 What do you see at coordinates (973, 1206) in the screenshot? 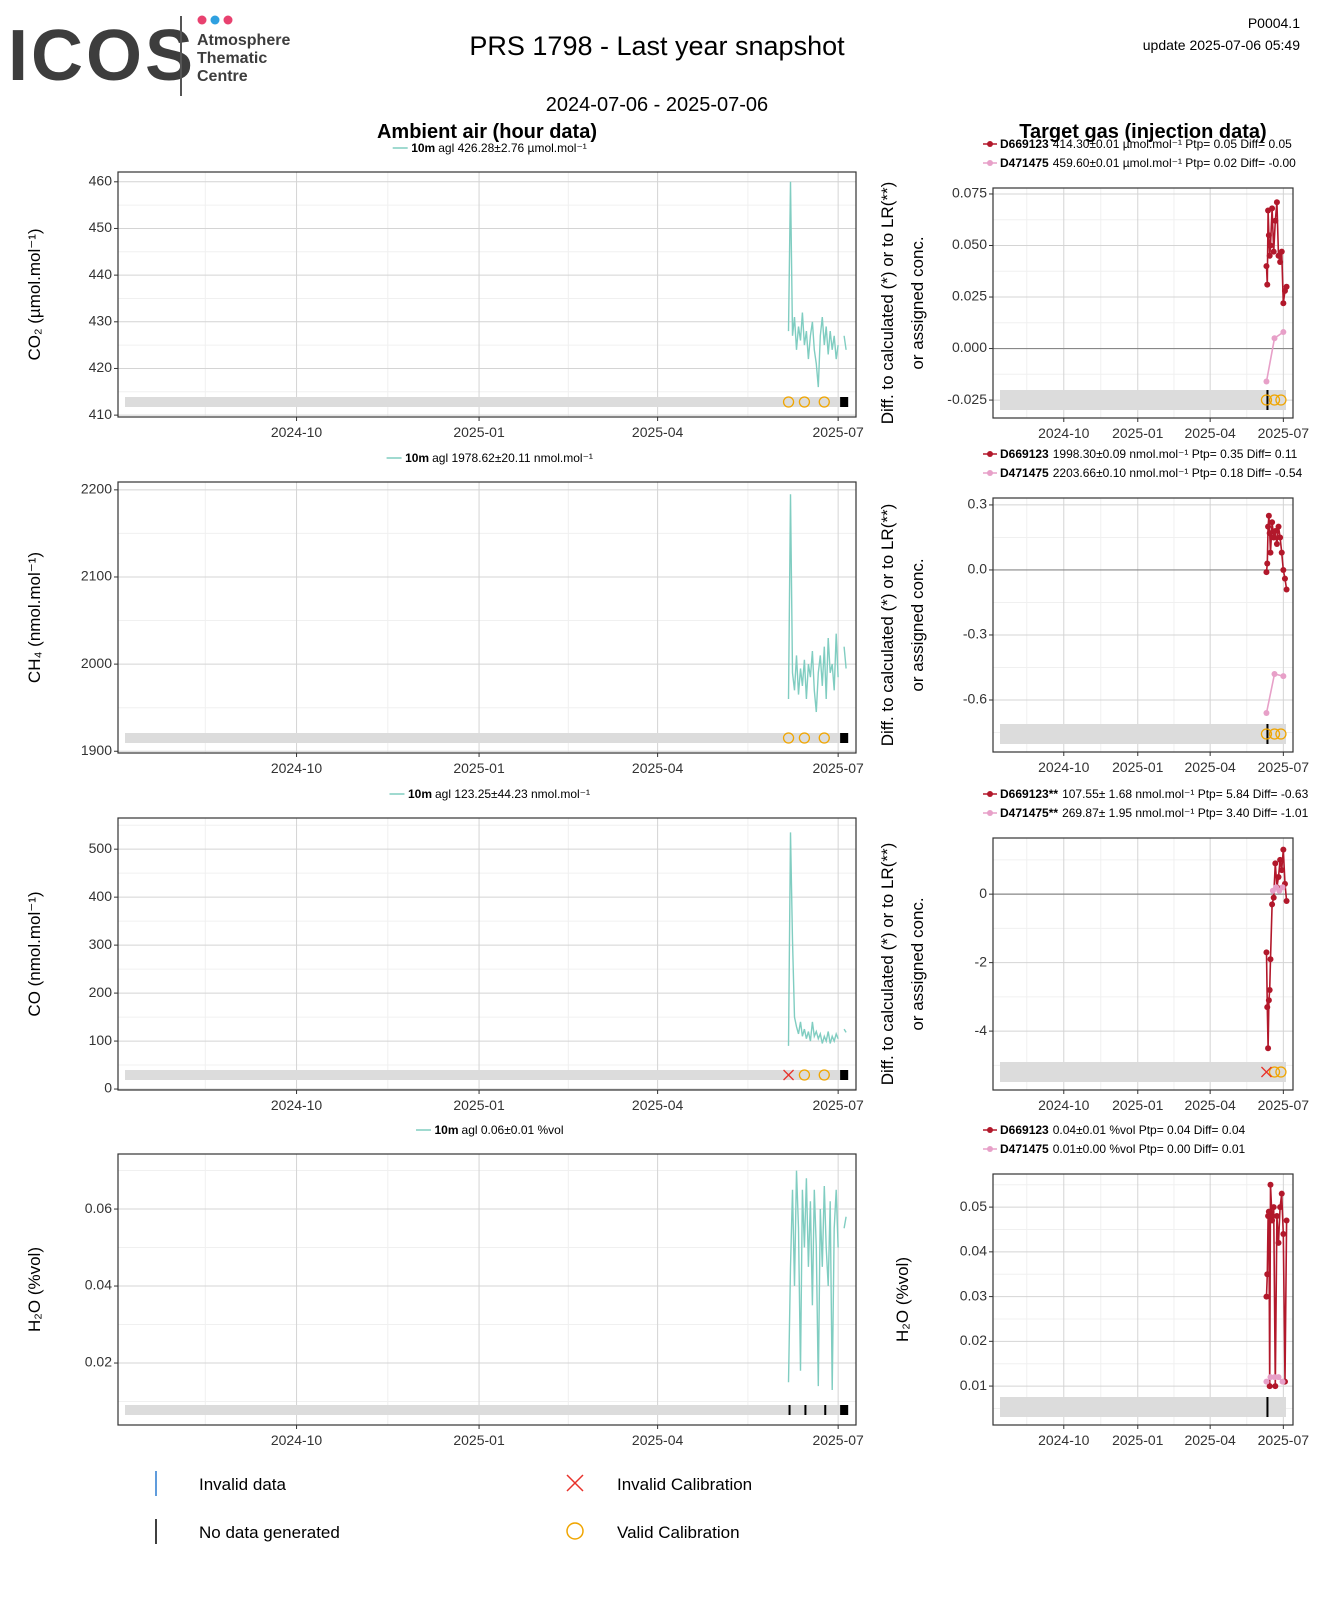
I see `y-tick-label: 0.05` at bounding box center [973, 1206].